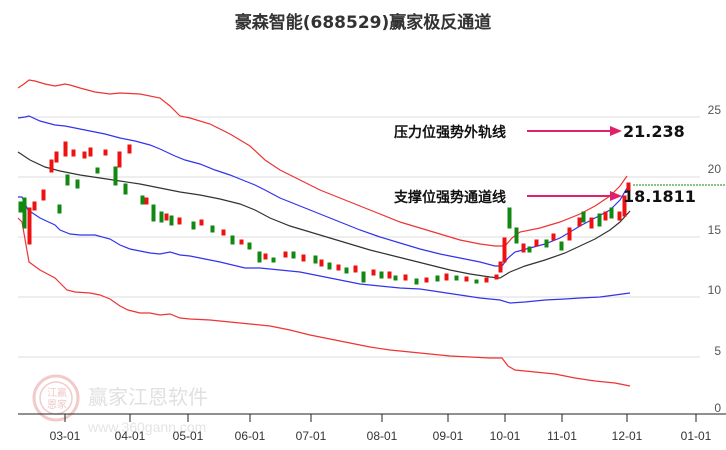  Describe the element at coordinates (57, 392) in the screenshot. I see `svg-text: 江赢` at that location.